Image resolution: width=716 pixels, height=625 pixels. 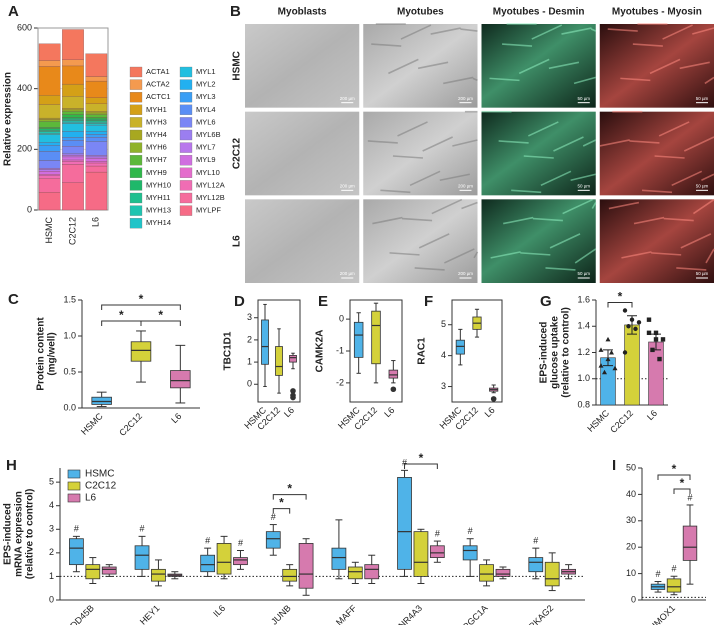 I want to click on legend-label: MYH13, so click(x=158, y=210).